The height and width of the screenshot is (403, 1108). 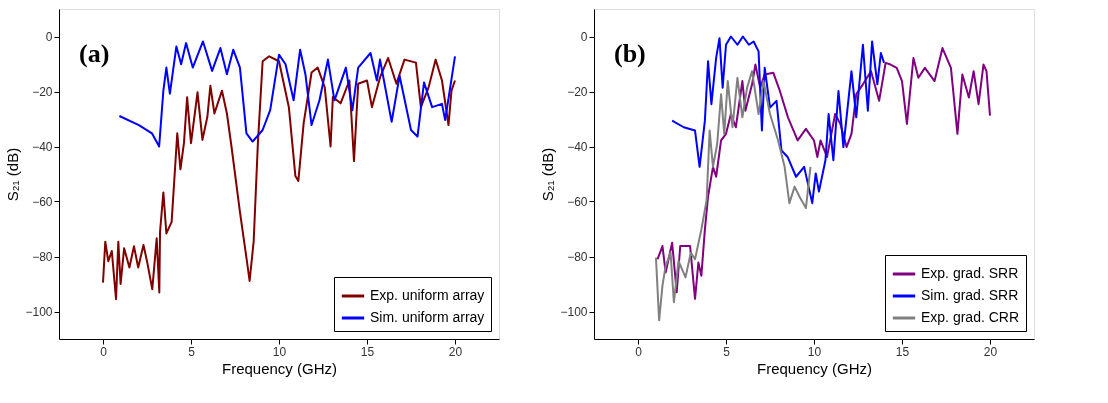 I want to click on legend-label: Exp. uniform array, so click(x=427, y=295).